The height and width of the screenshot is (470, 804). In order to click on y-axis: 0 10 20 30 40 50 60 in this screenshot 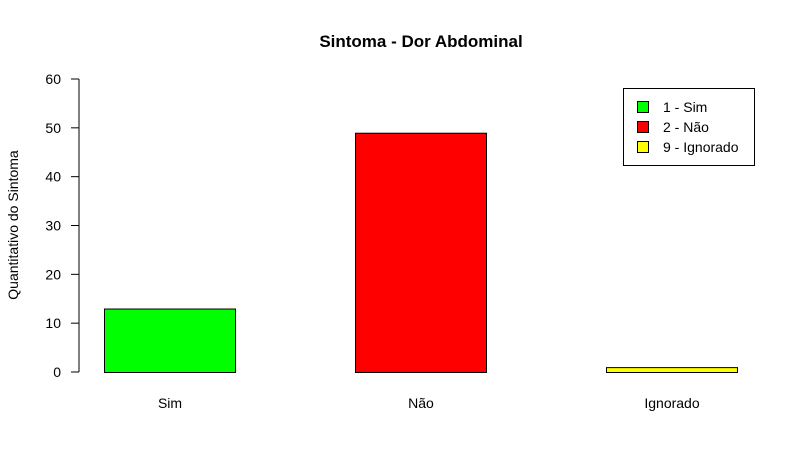, I will do `click(62, 225)`.